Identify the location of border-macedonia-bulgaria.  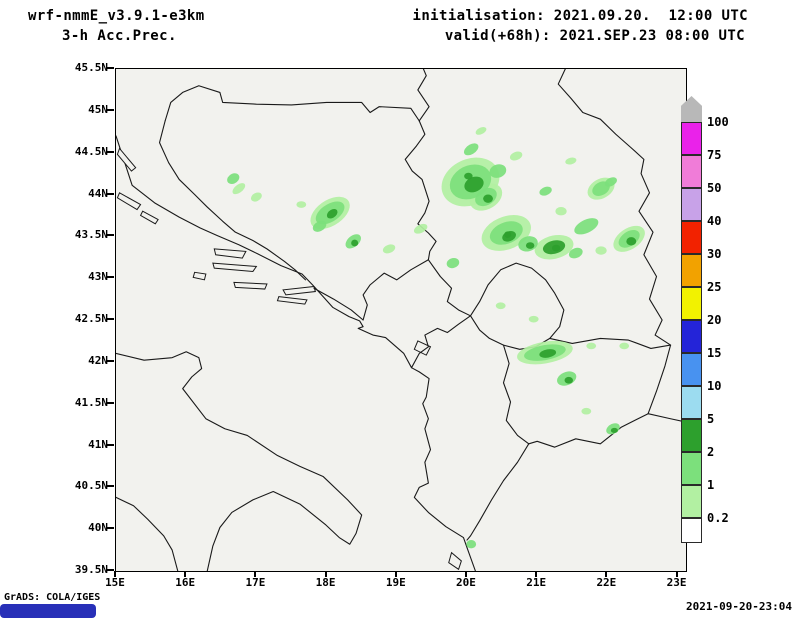
(659, 379).